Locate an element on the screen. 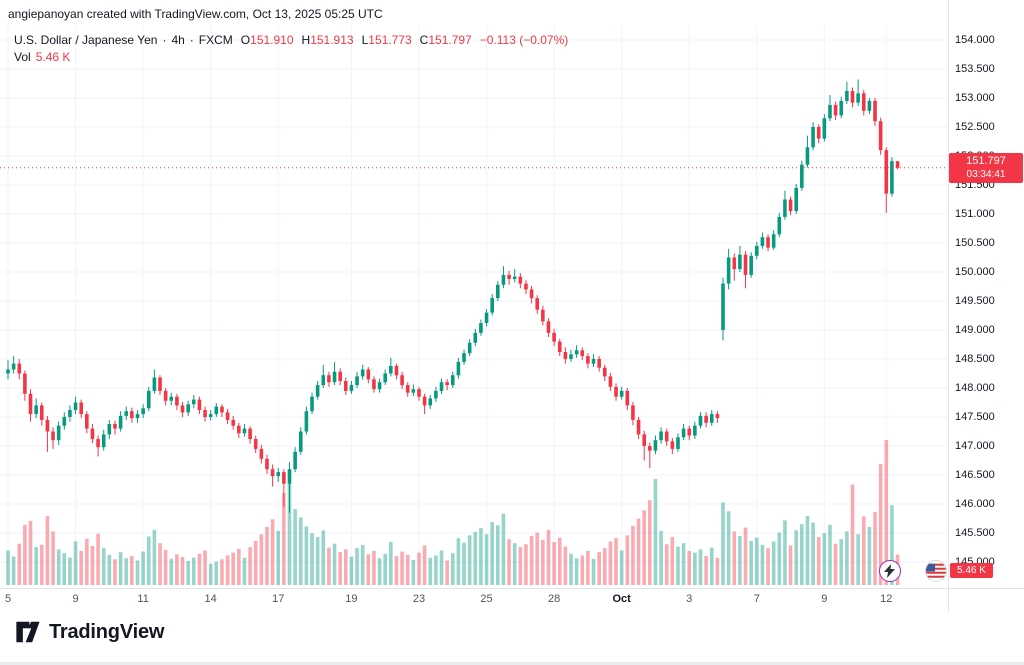  exchange-label: FXCM is located at coordinates (215, 40).